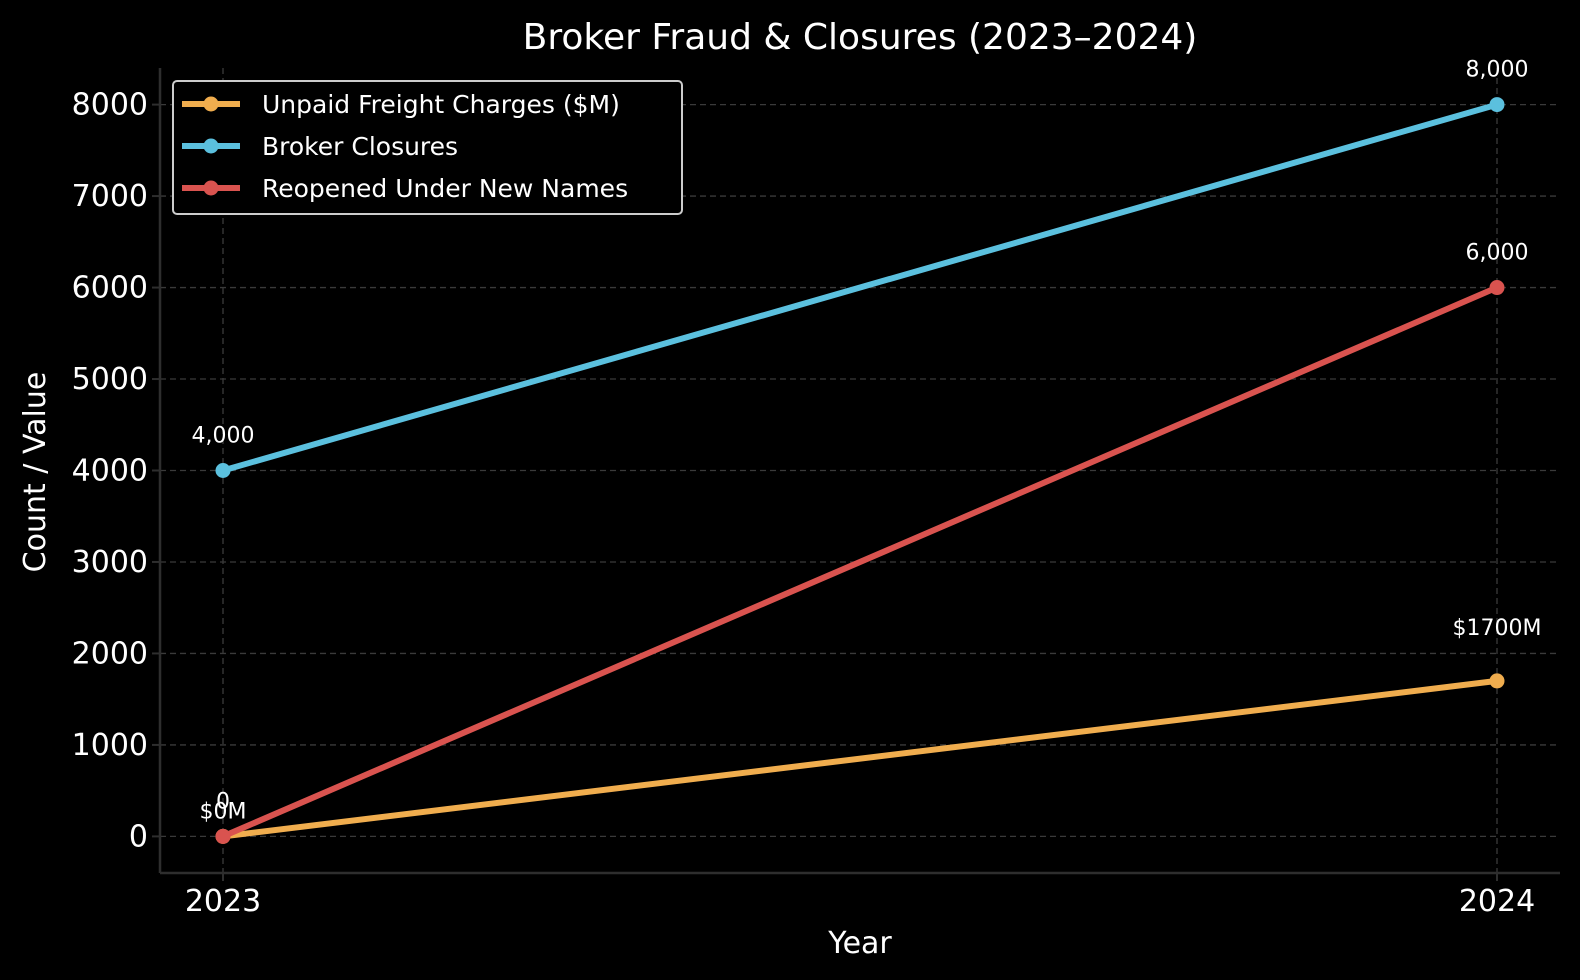 The image size is (1580, 980). Describe the element at coordinates (859, 943) in the screenshot. I see `x-axis-label: Year` at that location.